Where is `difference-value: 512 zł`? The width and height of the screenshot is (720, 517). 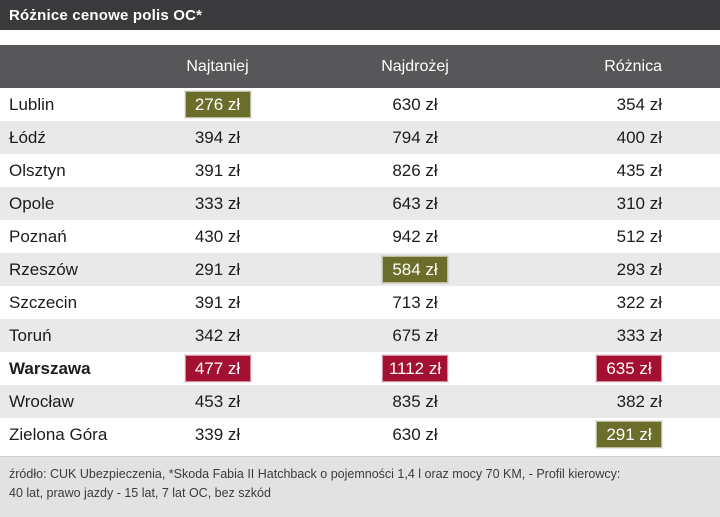 difference-value: 512 zł is located at coordinates (639, 236).